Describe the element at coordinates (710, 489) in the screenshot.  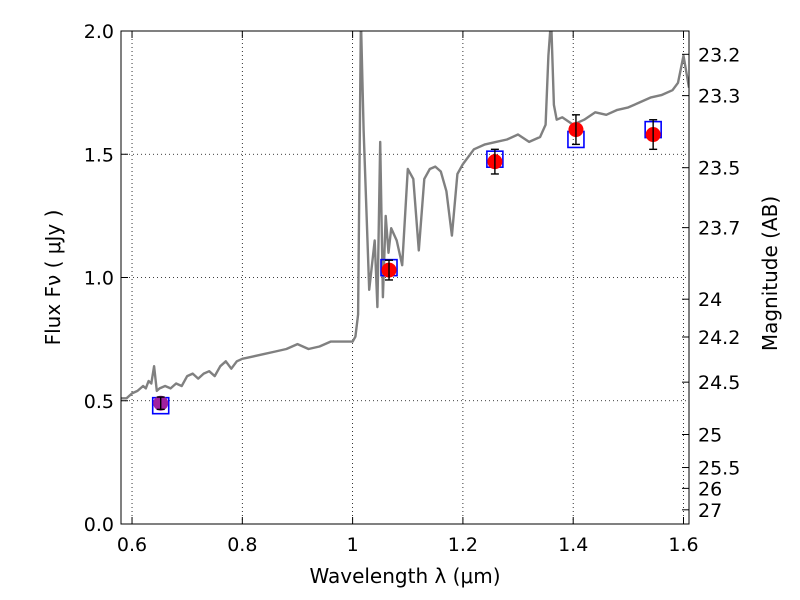
I see `y2-tick-label: 26` at that location.